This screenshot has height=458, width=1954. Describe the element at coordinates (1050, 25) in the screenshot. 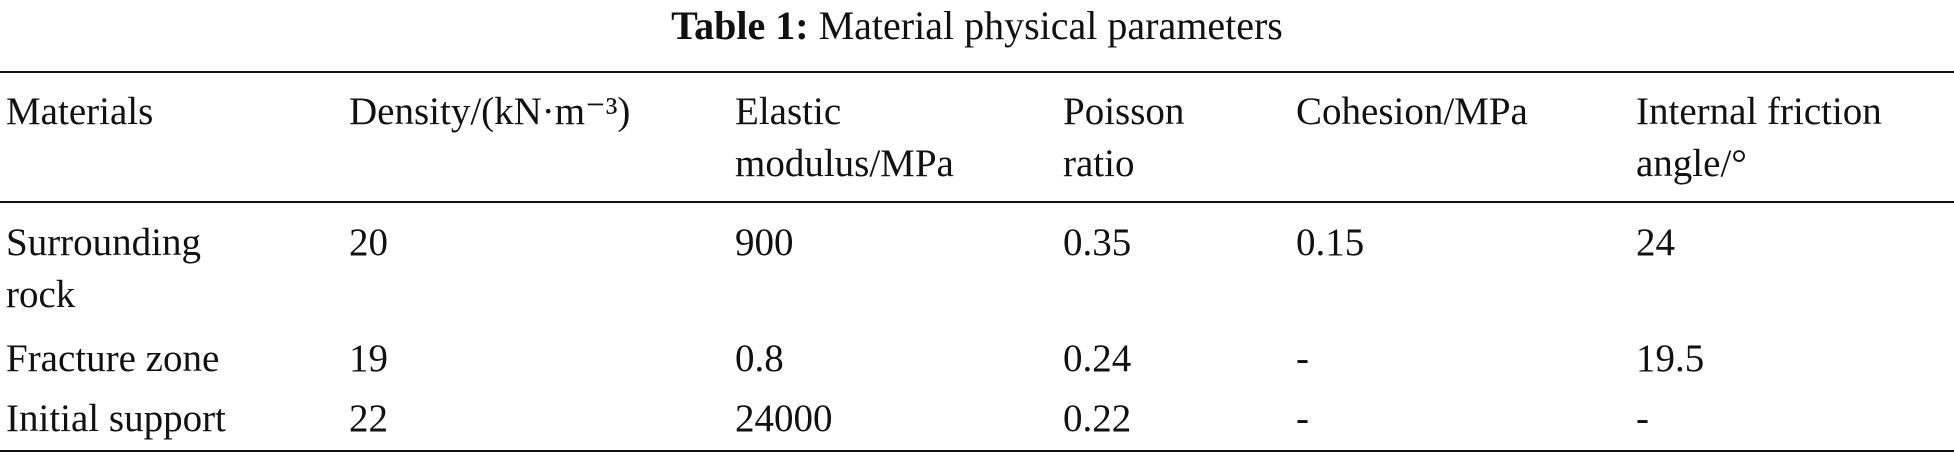

I see `caption-text: Material physical parameters` at that location.